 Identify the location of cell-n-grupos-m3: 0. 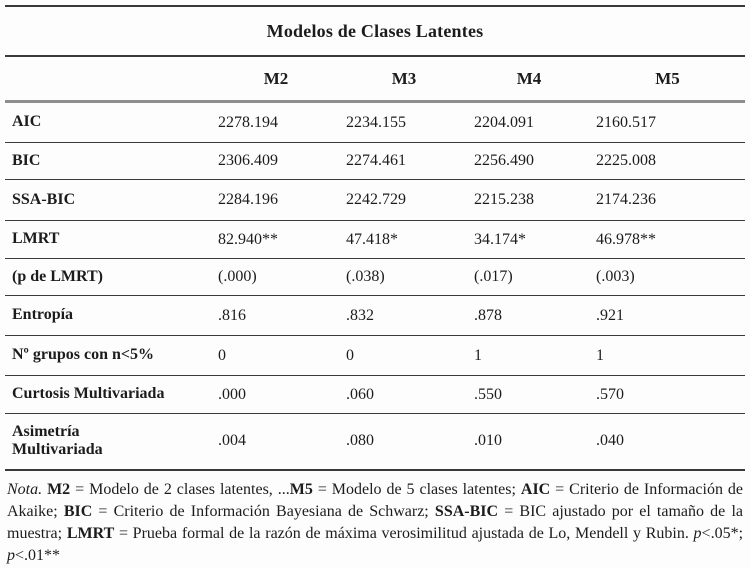
(404, 355).